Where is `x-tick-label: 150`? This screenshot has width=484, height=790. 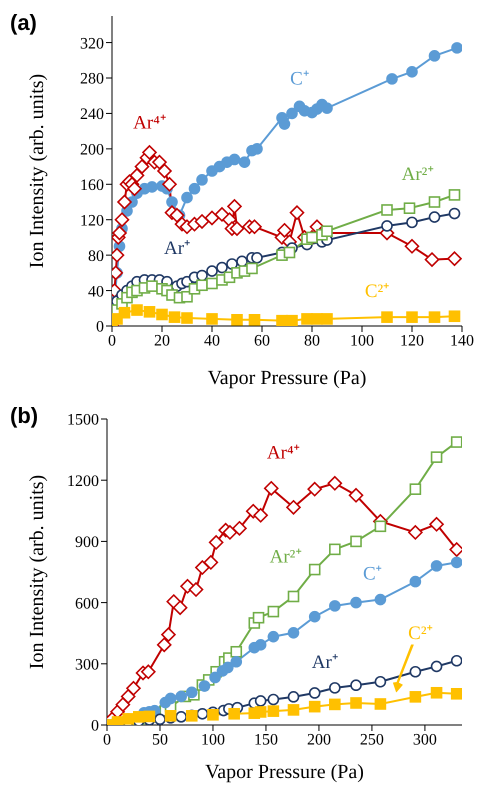 x-tick-label: 150 is located at coordinates (266, 739).